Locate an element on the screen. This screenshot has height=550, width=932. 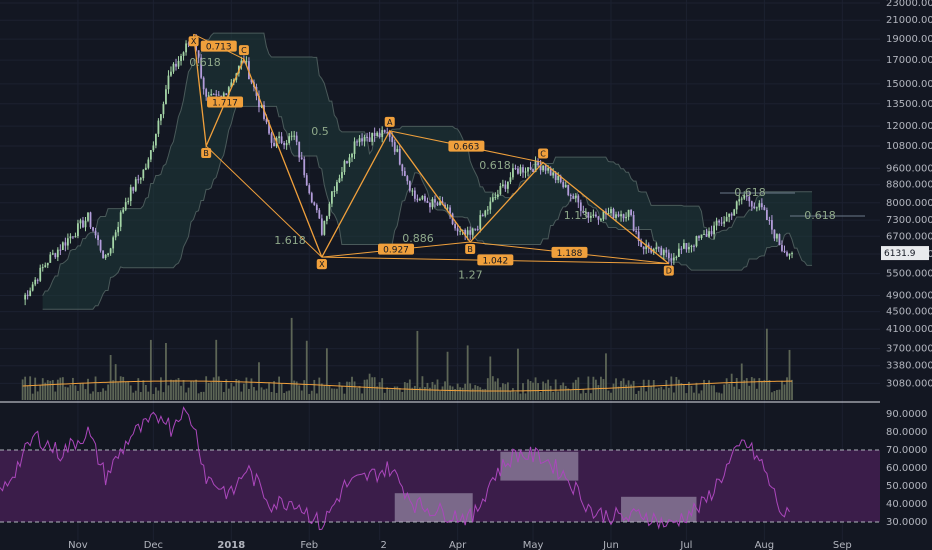
price-tick-label: 21000.0000 is located at coordinates (909, 20).